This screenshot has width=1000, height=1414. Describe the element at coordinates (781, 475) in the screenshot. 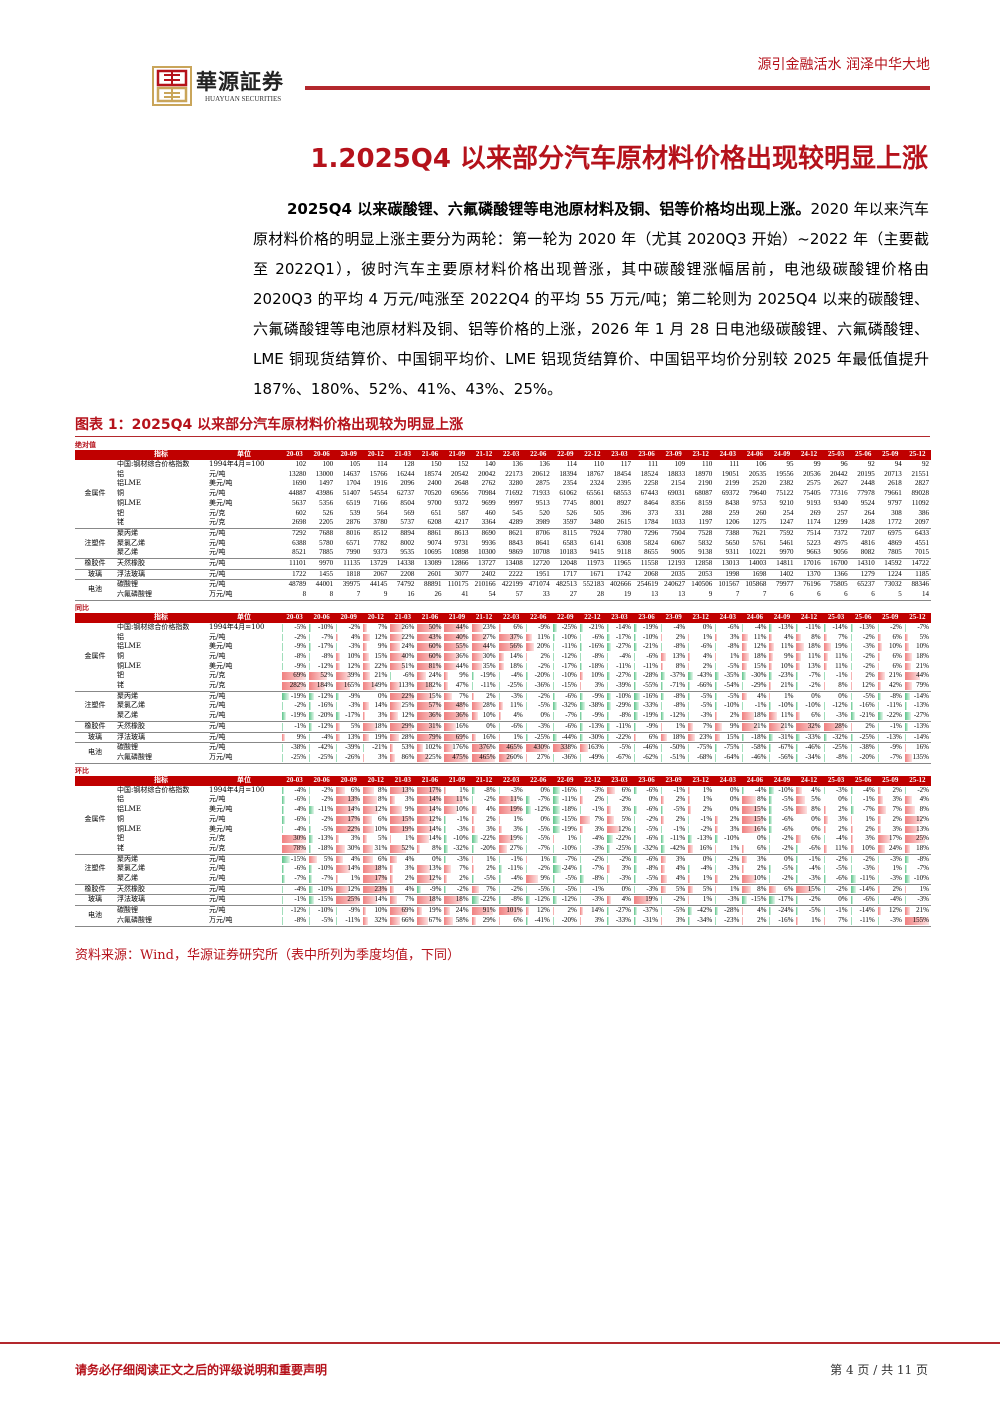

I see `value-cell: 19556` at that location.